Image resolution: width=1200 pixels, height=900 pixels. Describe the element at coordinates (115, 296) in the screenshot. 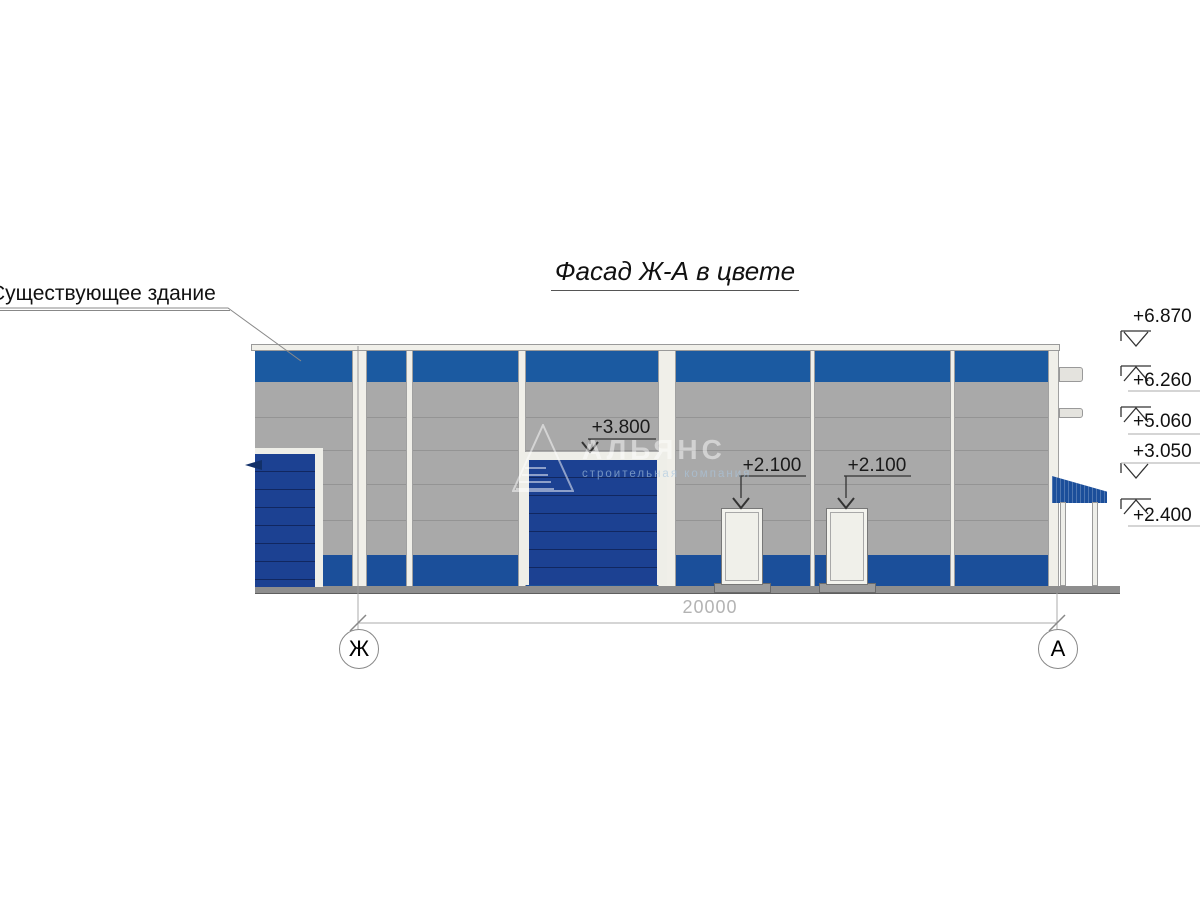

I see `existing-building-label: Существующее здание` at that location.